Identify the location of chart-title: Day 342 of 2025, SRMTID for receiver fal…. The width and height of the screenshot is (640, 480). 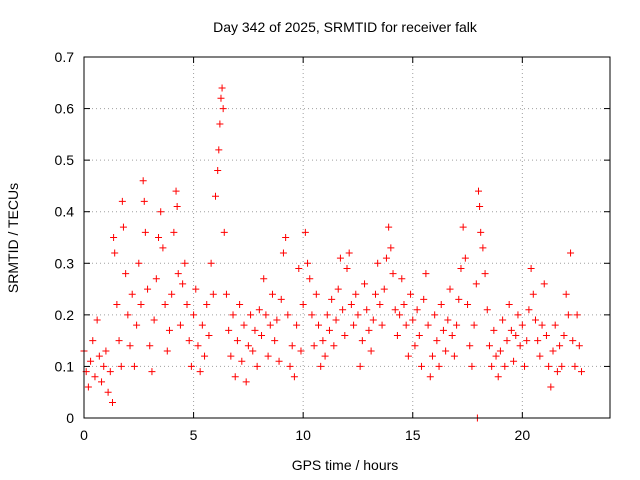
(345, 27).